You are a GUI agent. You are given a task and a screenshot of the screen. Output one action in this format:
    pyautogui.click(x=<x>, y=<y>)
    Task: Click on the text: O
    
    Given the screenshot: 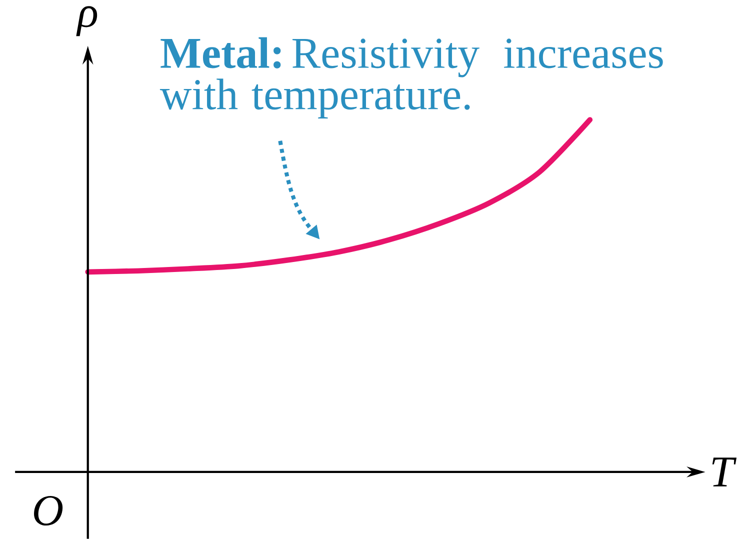 What is the action you would take?
    pyautogui.click(x=48, y=511)
    